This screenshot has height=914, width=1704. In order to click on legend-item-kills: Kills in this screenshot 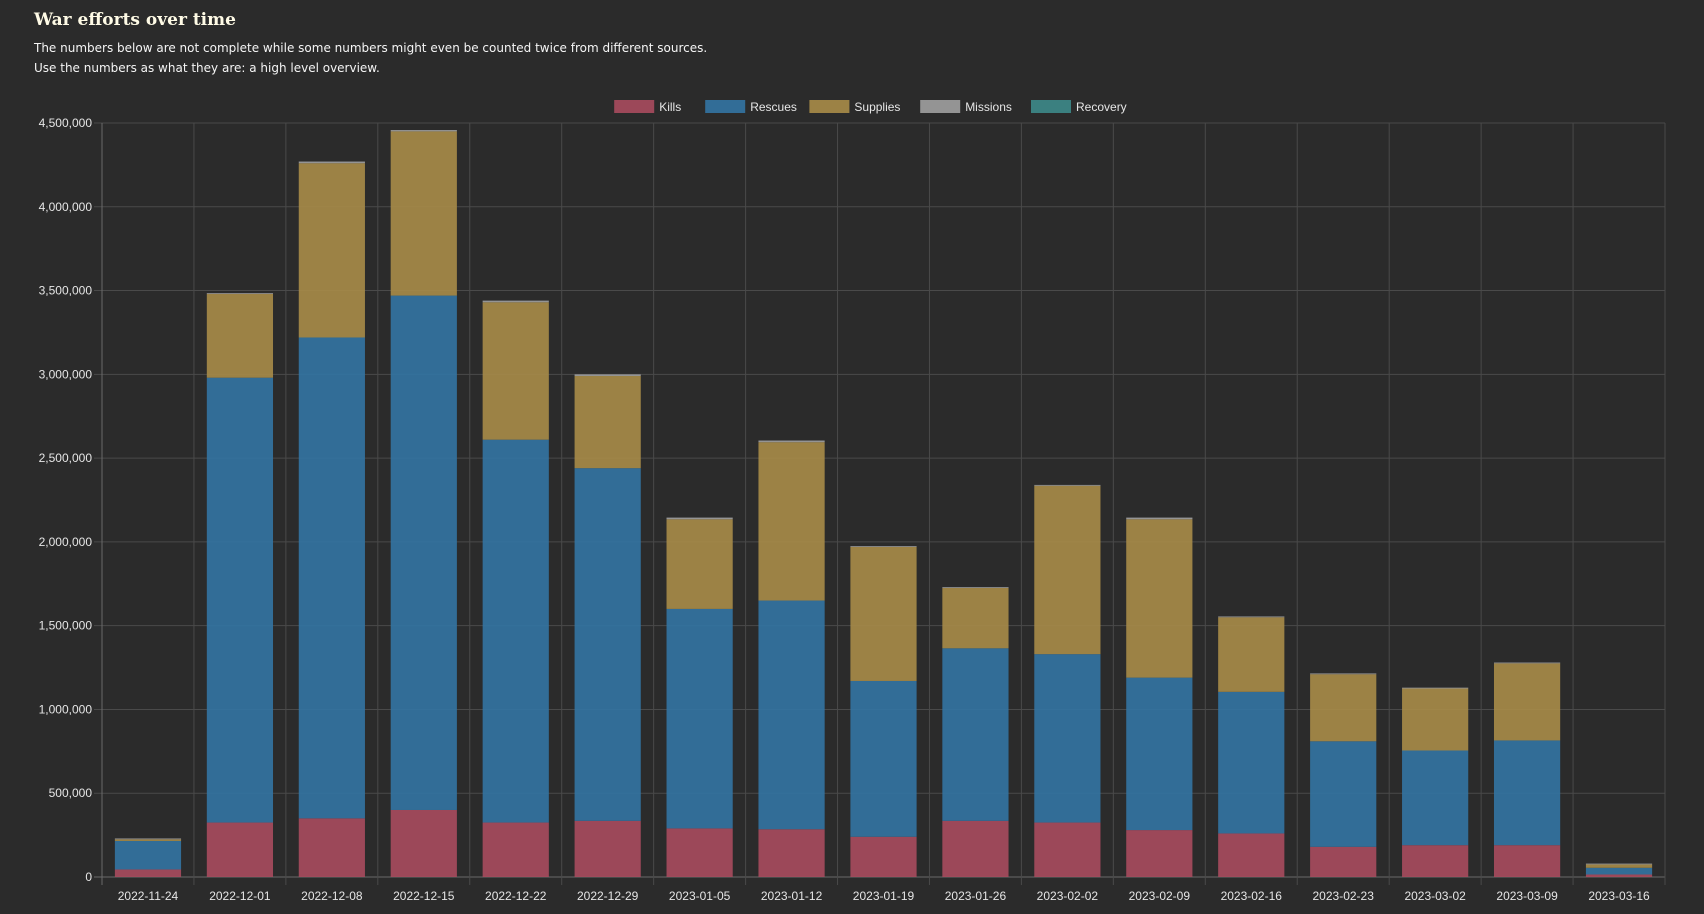, I will do `click(647, 107)`.